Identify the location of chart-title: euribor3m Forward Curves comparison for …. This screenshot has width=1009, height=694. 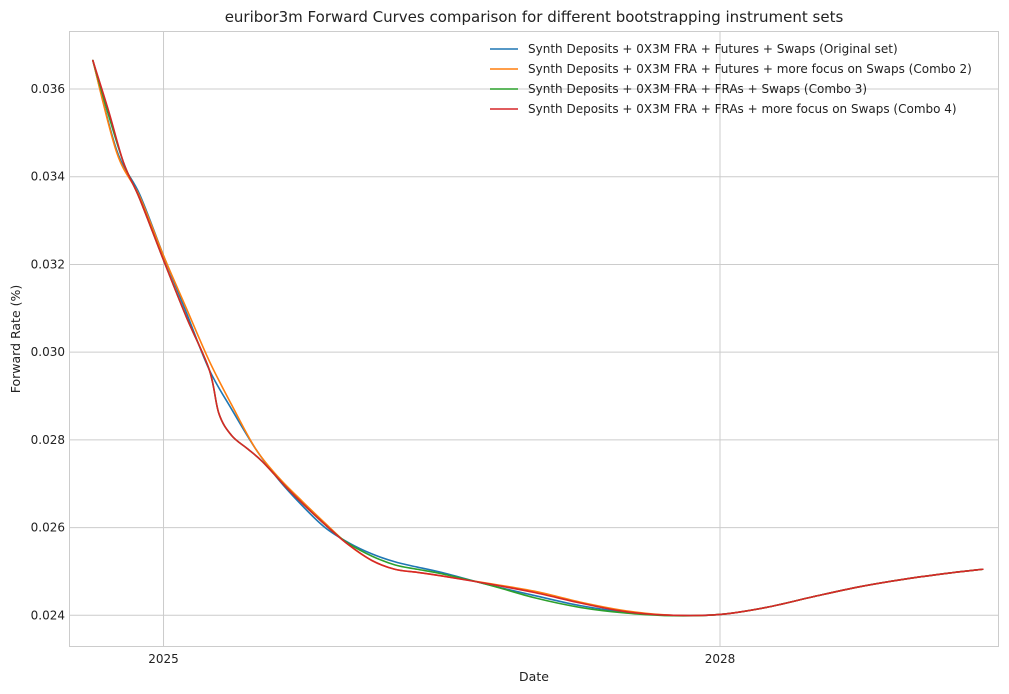
(534, 17).